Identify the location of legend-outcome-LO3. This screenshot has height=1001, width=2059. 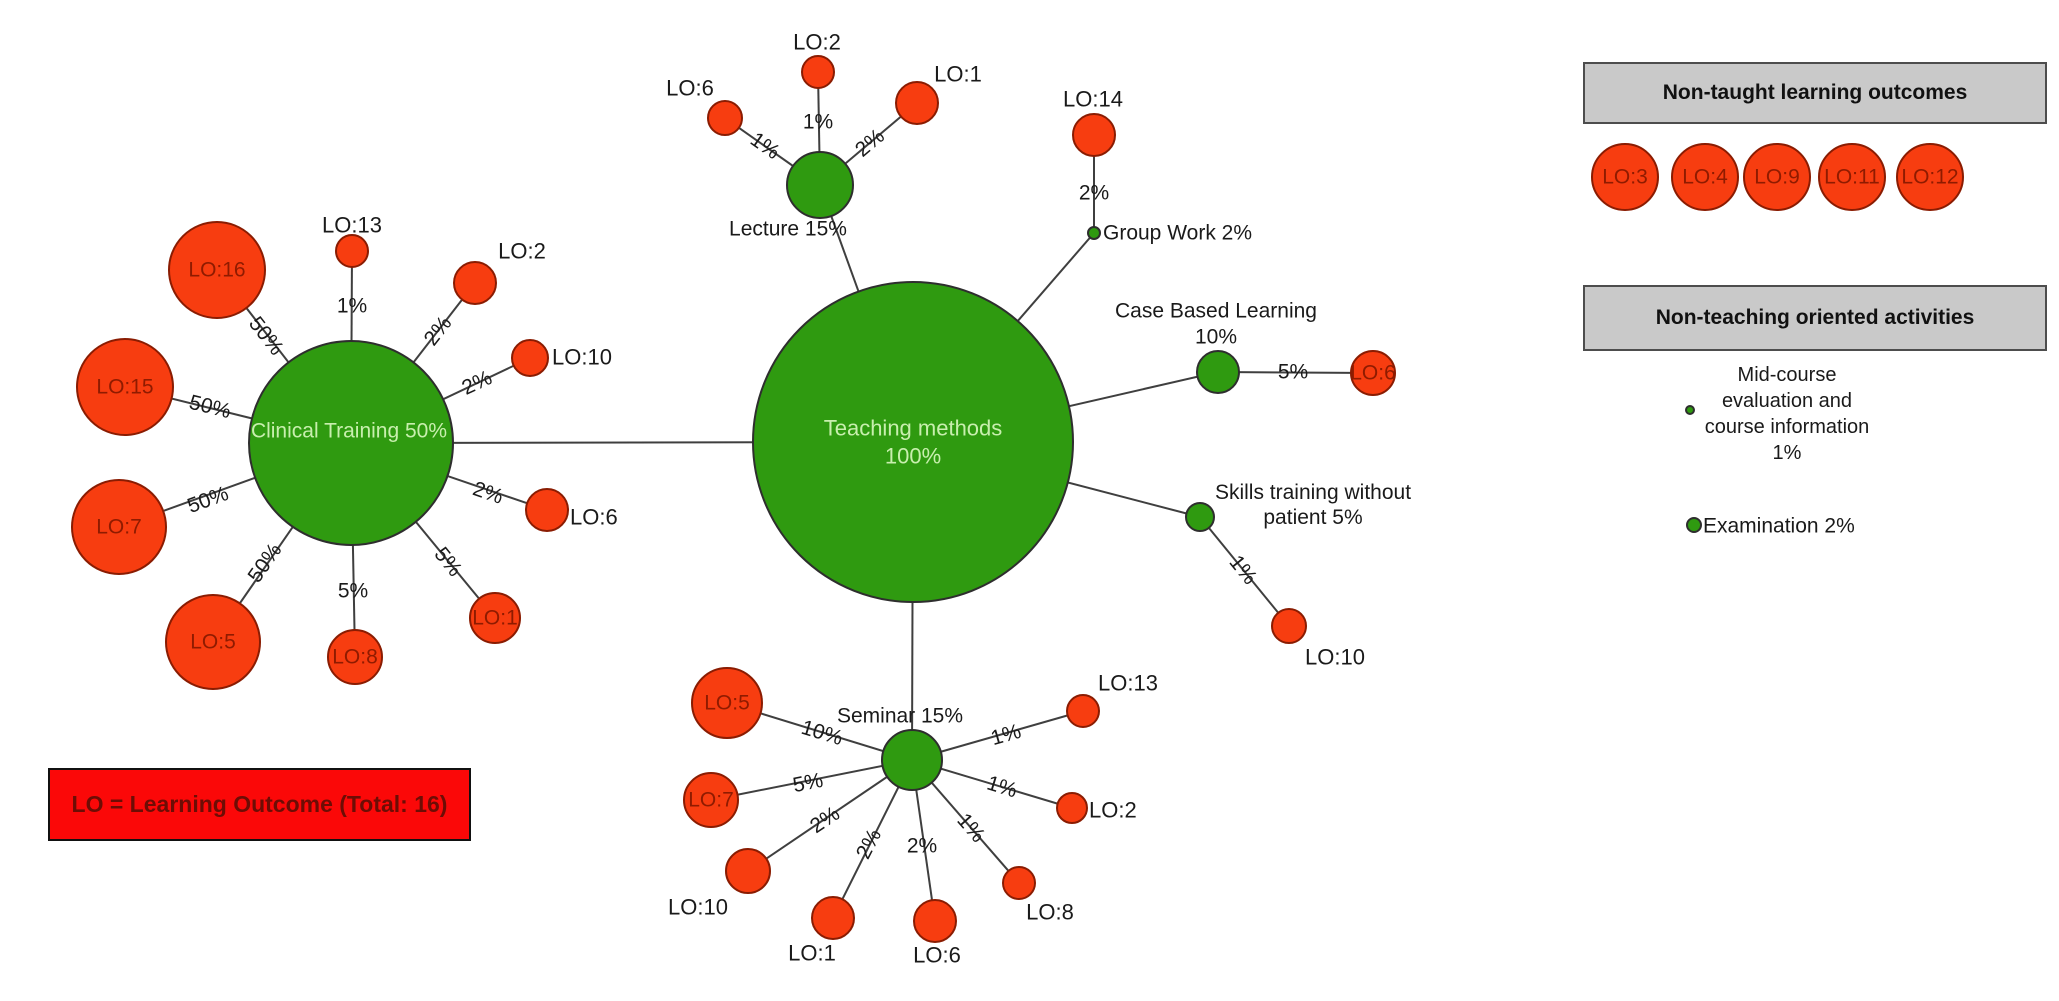
(1625, 177).